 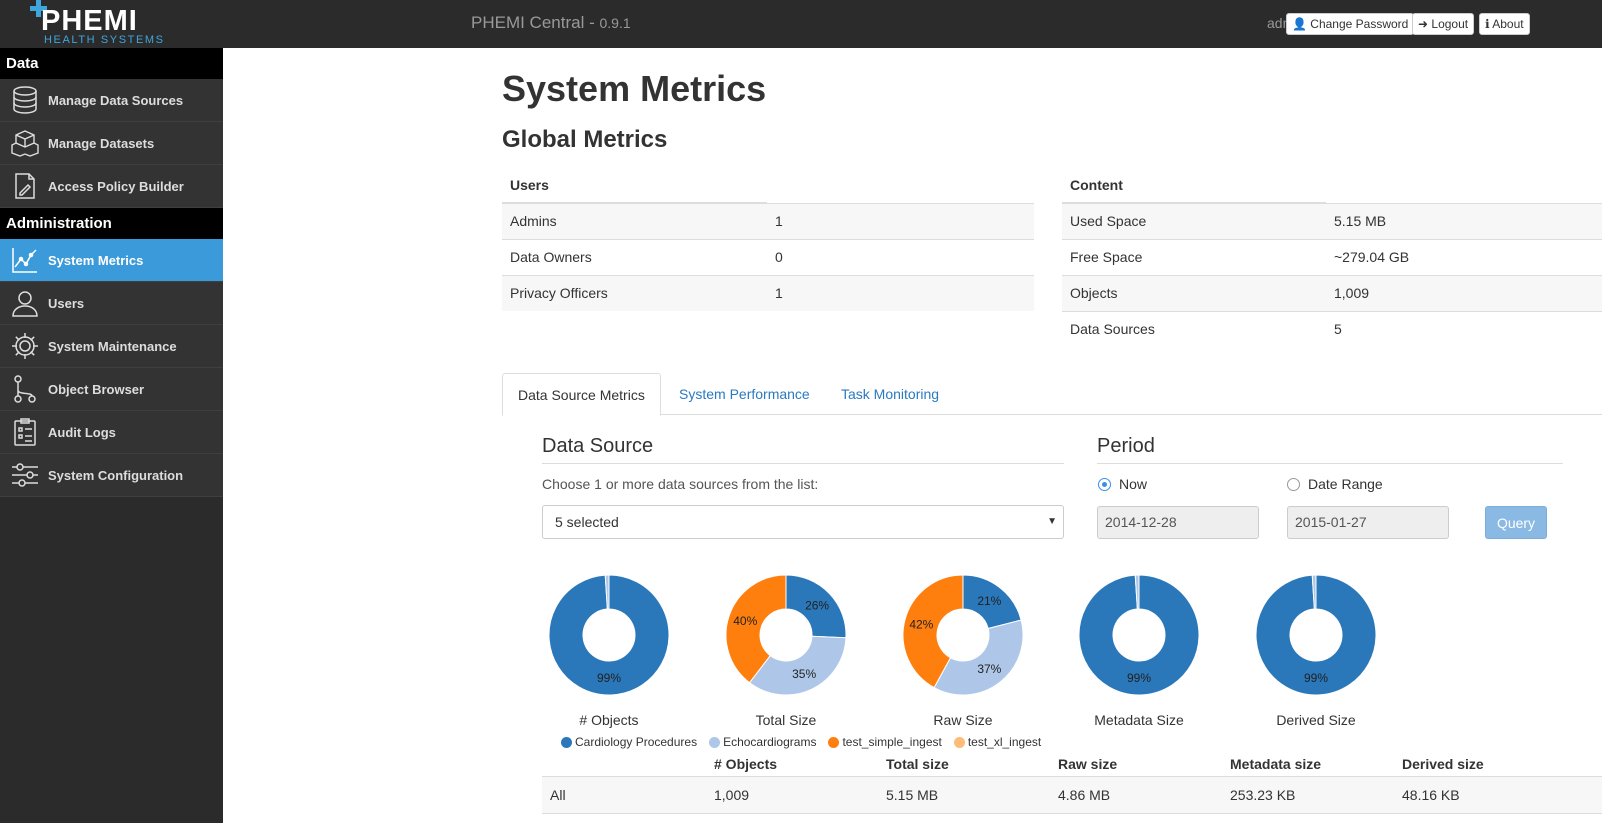 I want to click on gear-icon, so click(x=25, y=346).